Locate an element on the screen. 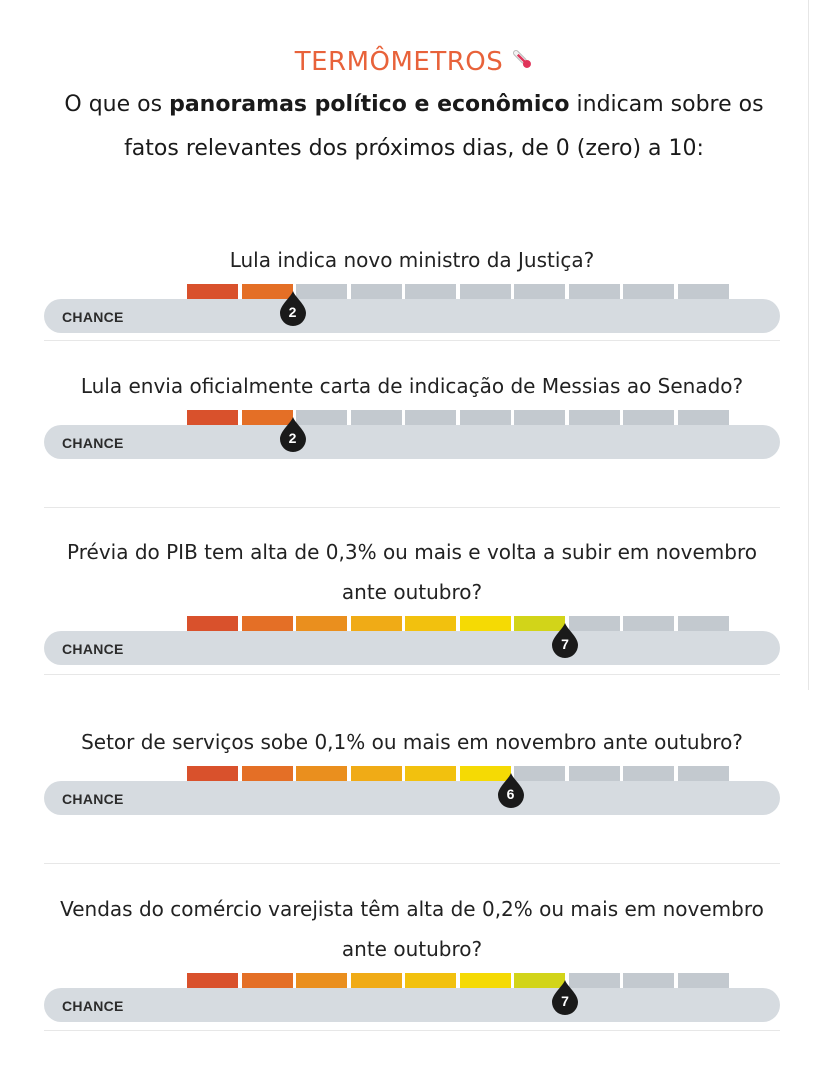  section-title: TERMÔMETROS is located at coordinates (414, 62).